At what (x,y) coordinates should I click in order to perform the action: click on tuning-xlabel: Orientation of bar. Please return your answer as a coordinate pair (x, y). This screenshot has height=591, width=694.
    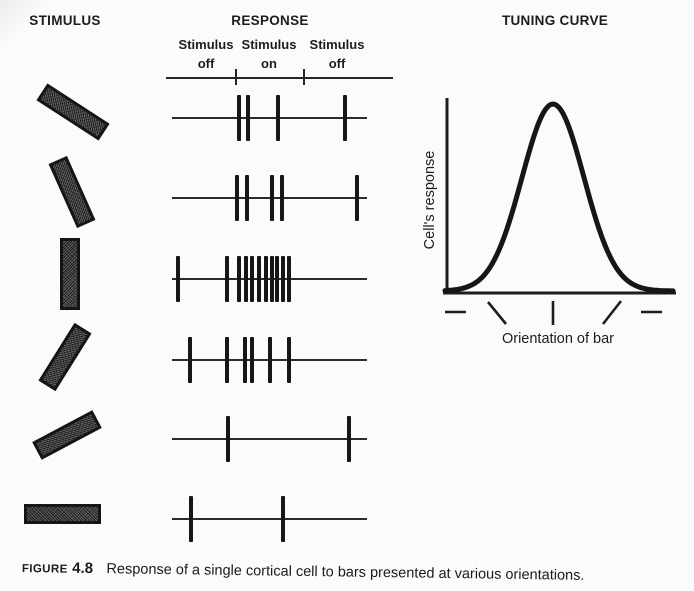
    Looking at the image, I should click on (558, 339).